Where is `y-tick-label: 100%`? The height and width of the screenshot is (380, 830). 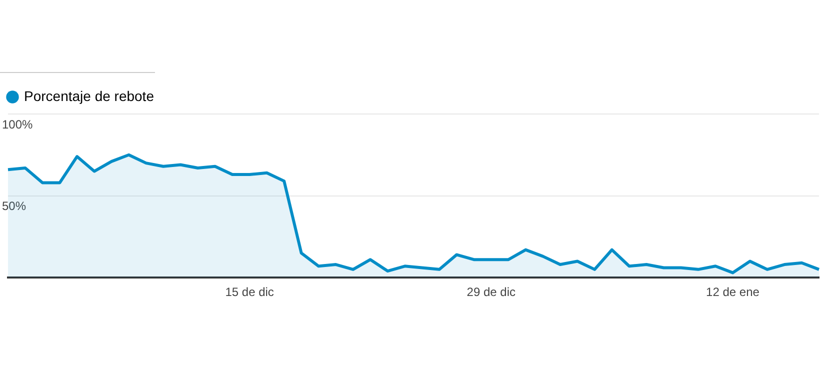
y-tick-label: 100% is located at coordinates (18, 124).